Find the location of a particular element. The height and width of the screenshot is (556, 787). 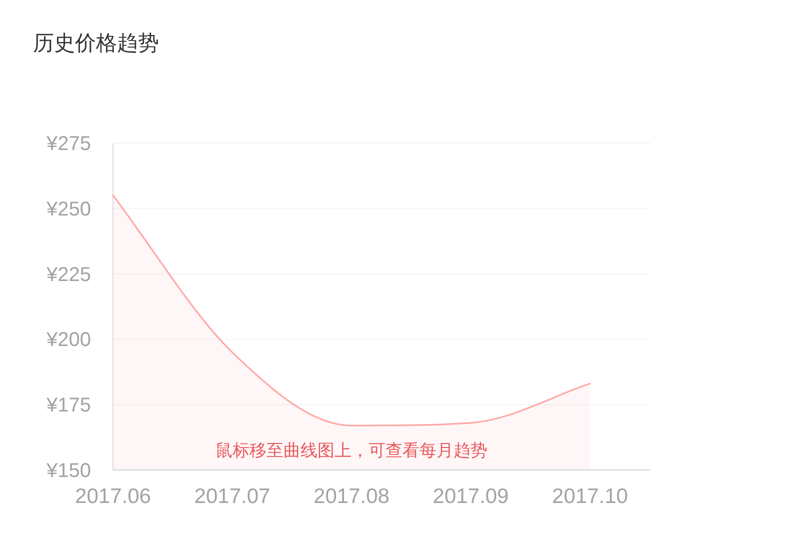

annotation: 鼠标移至曲线图上，可查看每月趋势 is located at coordinates (352, 450).